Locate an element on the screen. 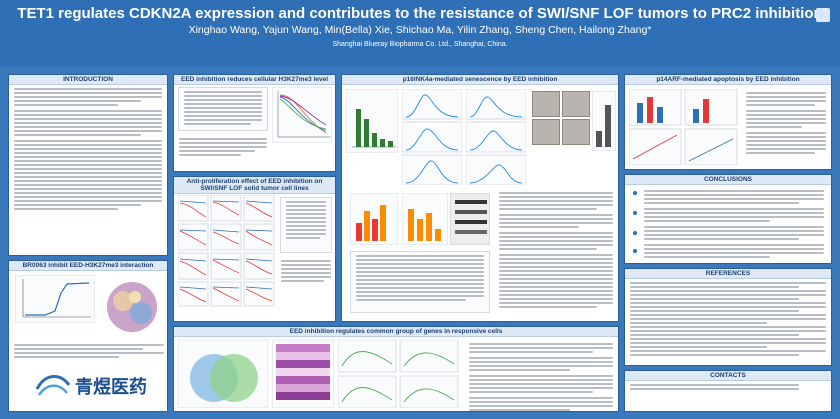 This screenshot has width=840, height=419. introduction-title: INTRODUCTION is located at coordinates (88, 80).